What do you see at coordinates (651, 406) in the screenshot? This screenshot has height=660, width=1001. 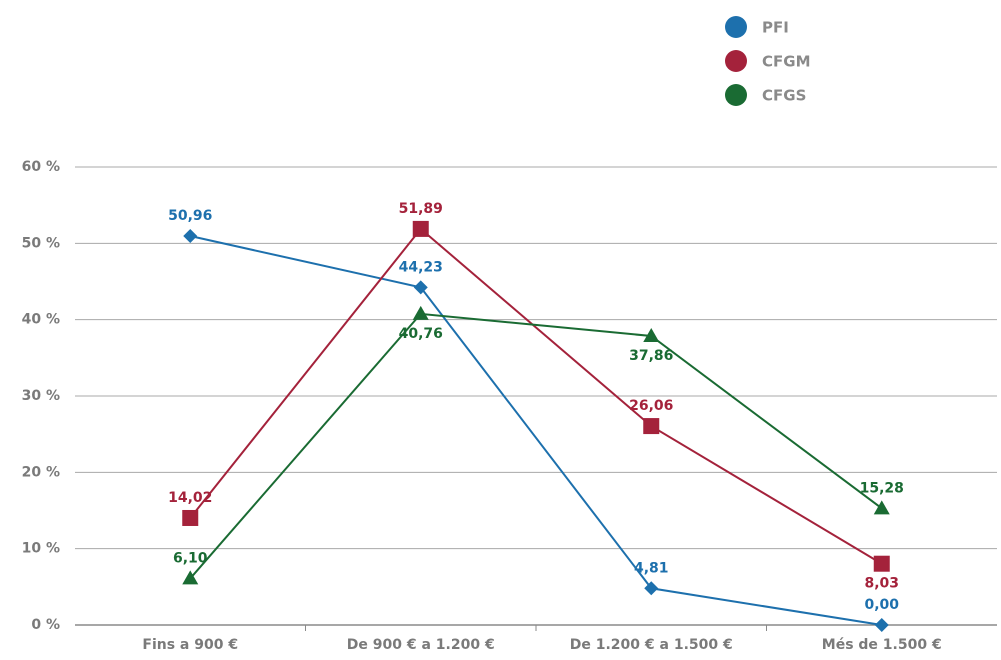 I see `data-label: 26,06` at bounding box center [651, 406].